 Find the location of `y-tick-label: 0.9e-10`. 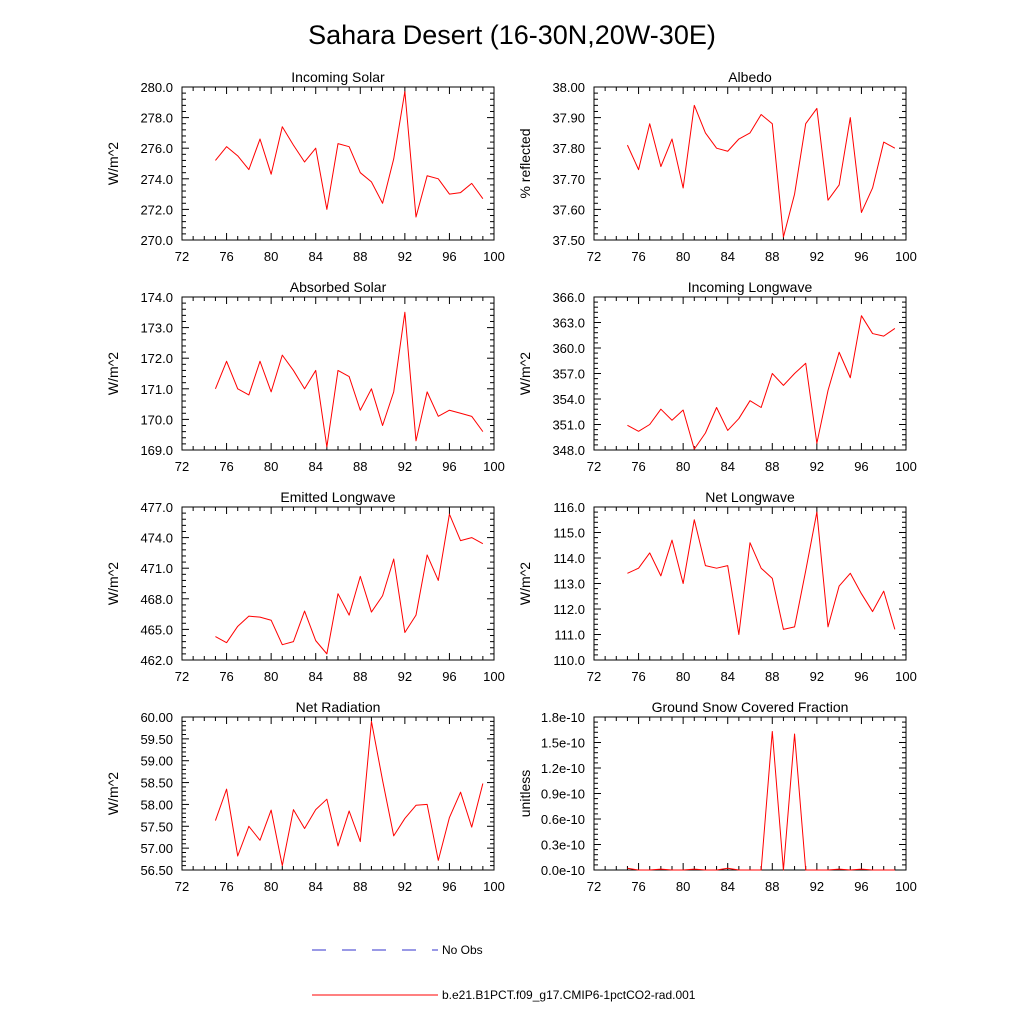

y-tick-label: 0.9e-10 is located at coordinates (563, 794).